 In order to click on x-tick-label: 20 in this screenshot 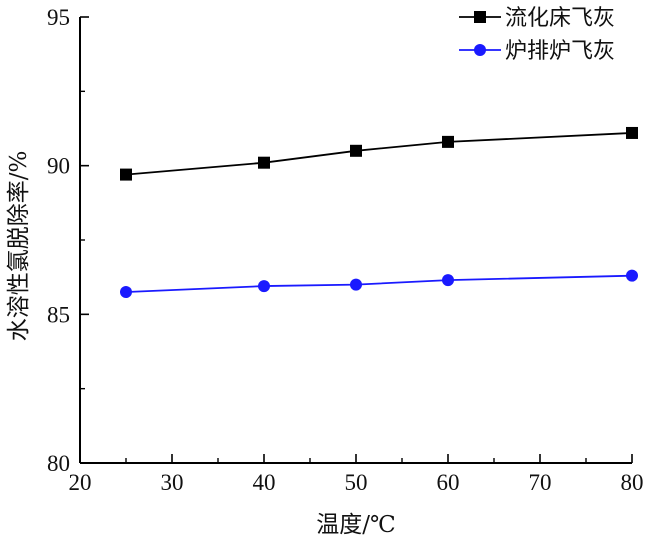, I will do `click(80, 482)`.